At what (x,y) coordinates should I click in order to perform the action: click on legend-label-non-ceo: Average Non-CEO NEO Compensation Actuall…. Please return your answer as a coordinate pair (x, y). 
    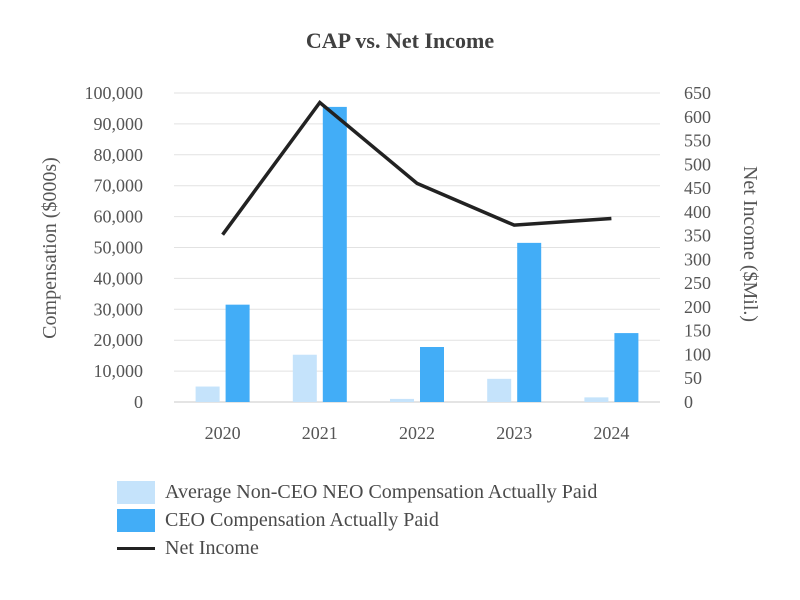
    Looking at the image, I should click on (381, 491).